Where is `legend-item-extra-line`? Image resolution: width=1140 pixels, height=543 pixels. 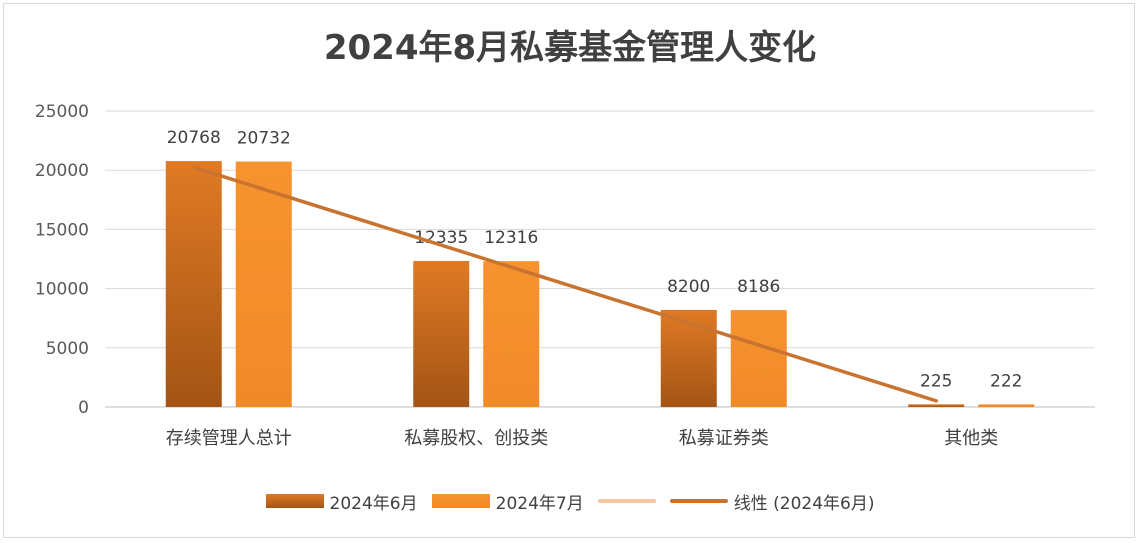
legend-item-extra-line is located at coordinates (626, 501).